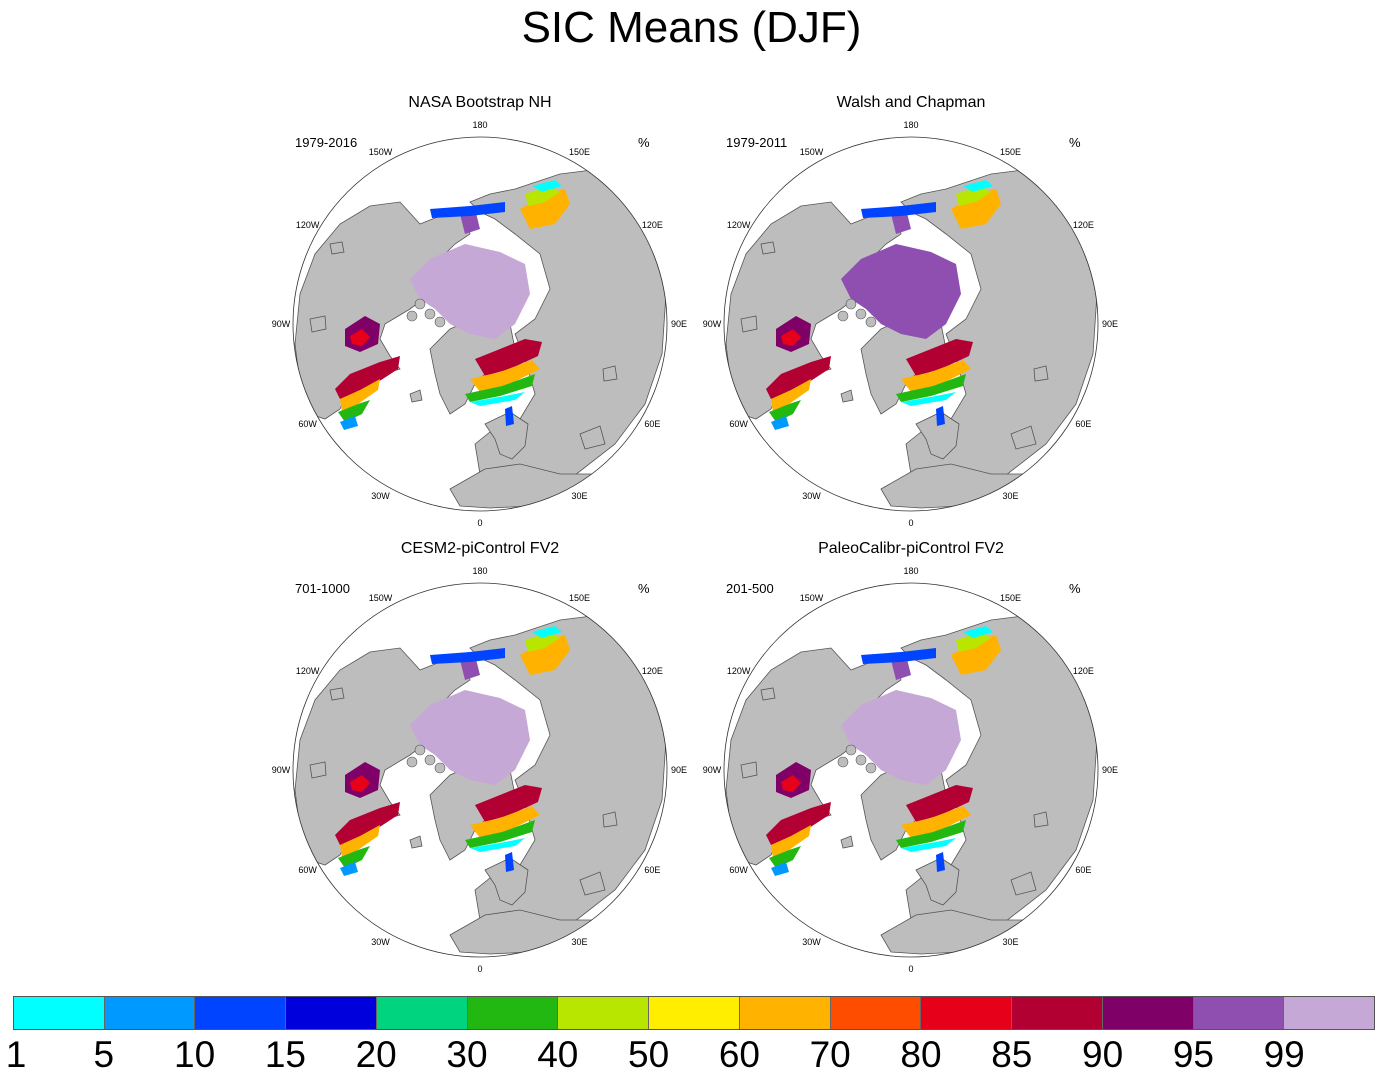  Describe the element at coordinates (921, 1054) in the screenshot. I see `colorbar-level-label: 80` at that location.